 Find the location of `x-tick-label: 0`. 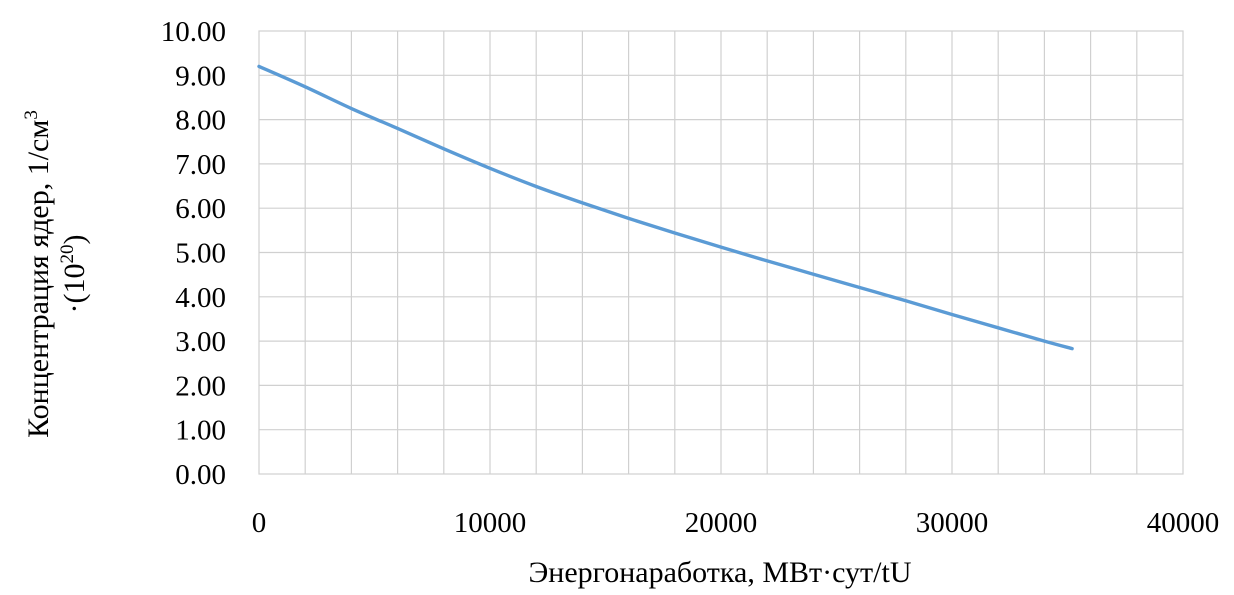

x-tick-label: 0 is located at coordinates (259, 523).